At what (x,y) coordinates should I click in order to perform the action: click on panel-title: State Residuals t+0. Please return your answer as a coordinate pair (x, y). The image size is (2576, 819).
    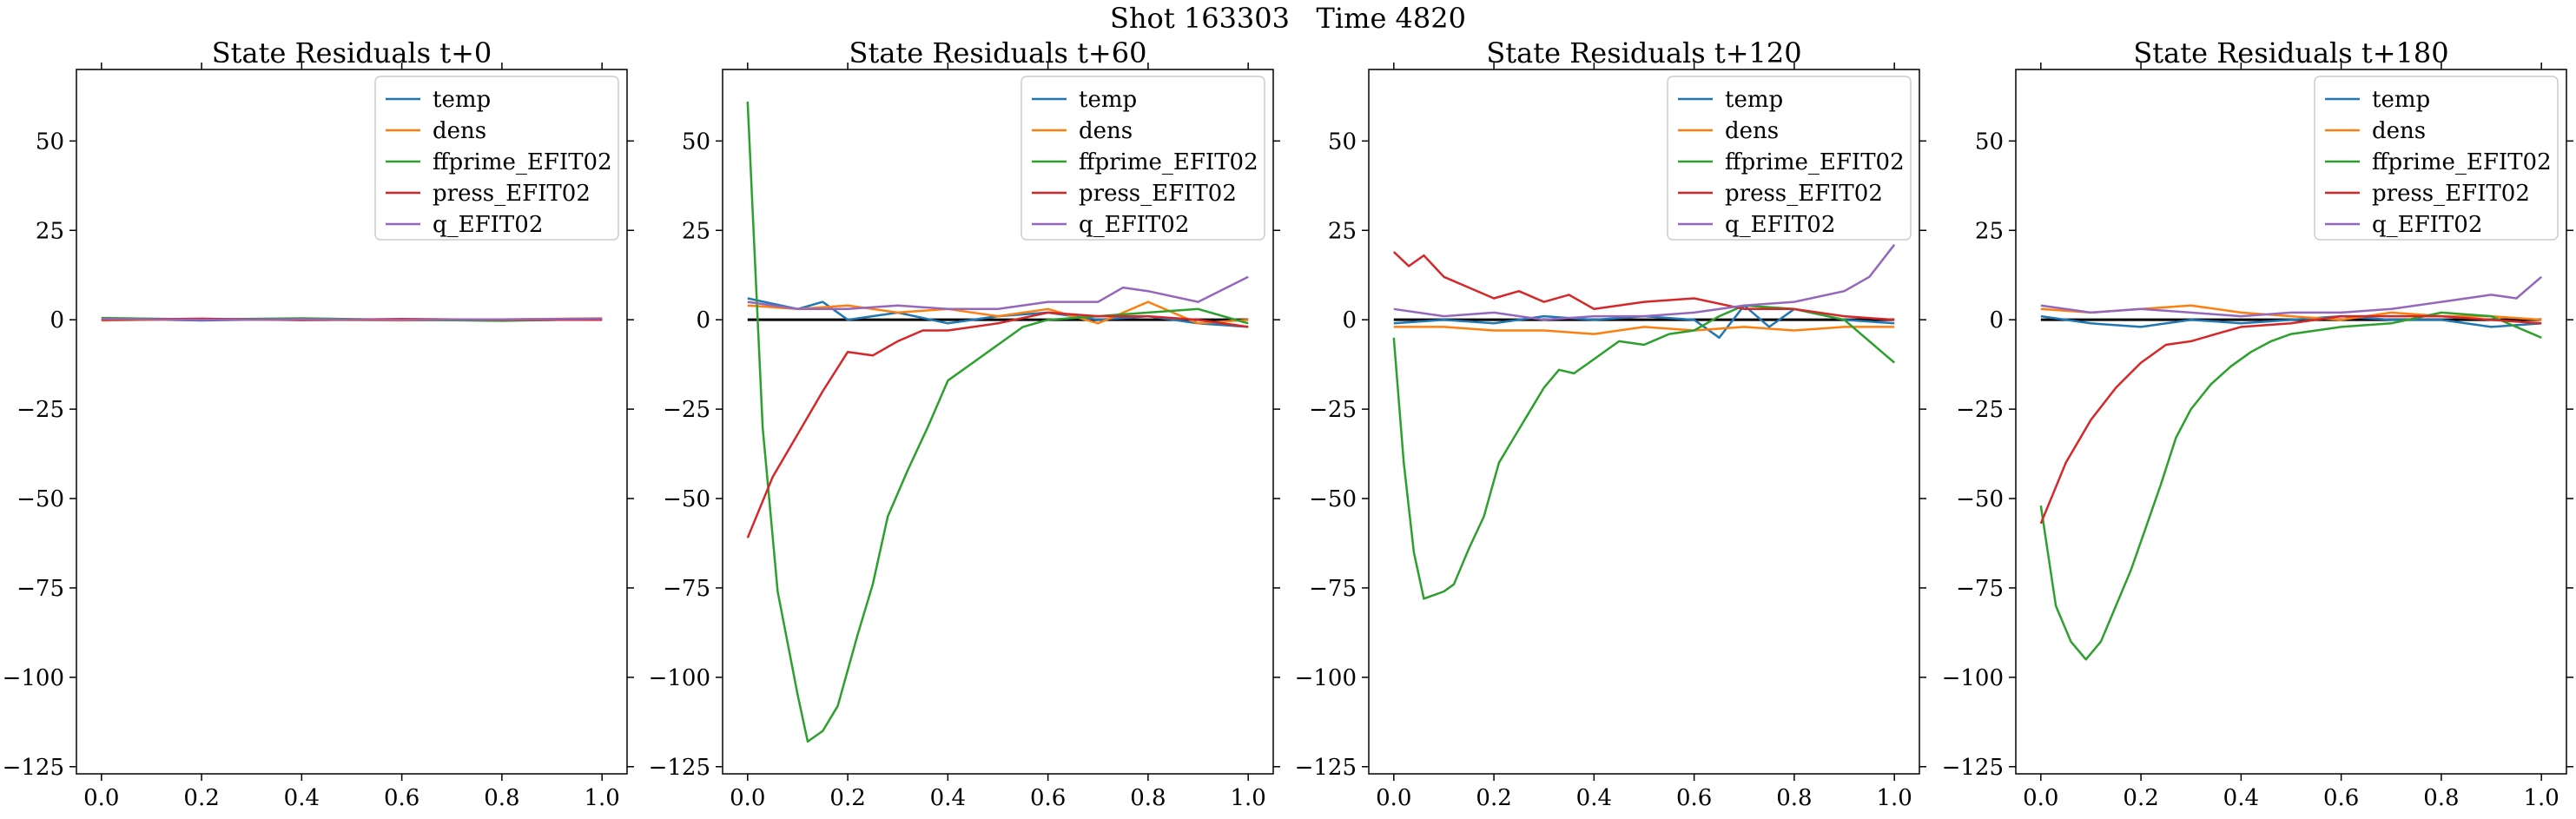
    Looking at the image, I should click on (352, 52).